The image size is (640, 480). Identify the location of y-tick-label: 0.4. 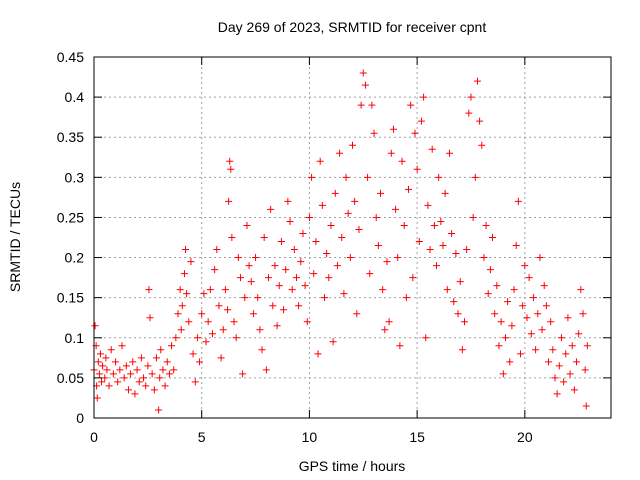
(75, 97).